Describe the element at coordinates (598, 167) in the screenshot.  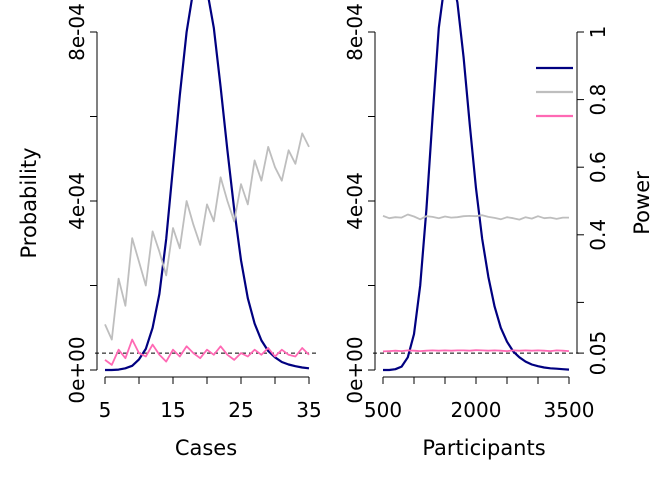
I see `power-tick-label: 0.6` at that location.